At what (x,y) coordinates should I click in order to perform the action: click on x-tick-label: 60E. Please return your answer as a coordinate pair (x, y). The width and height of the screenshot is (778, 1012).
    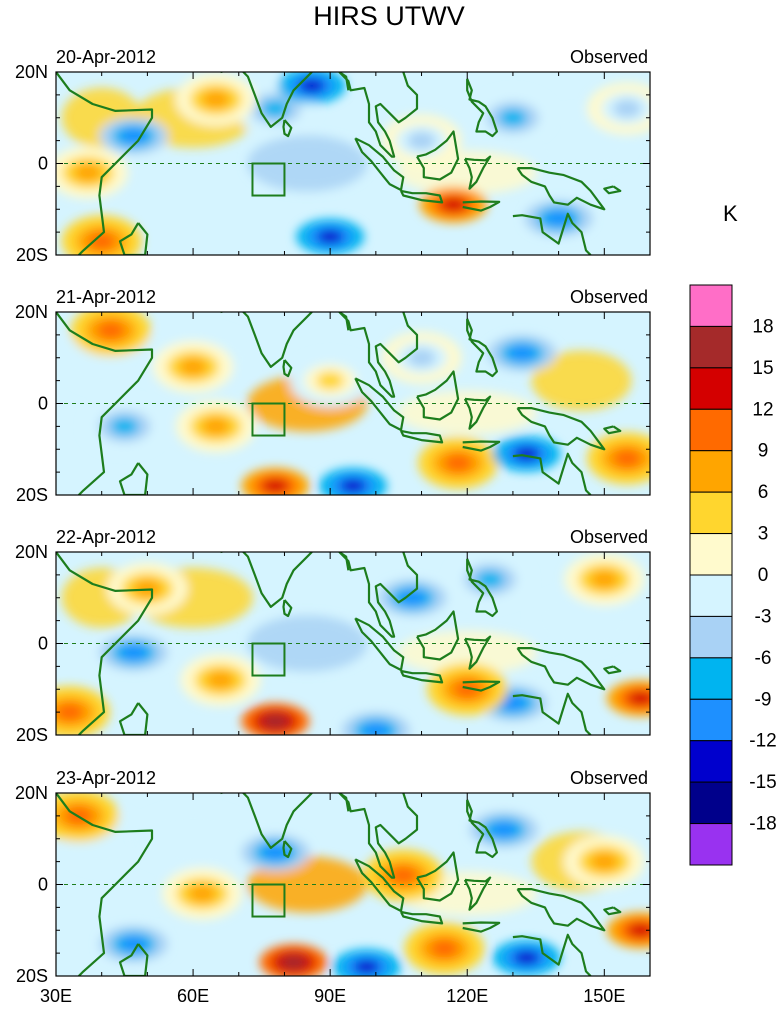
    Looking at the image, I should click on (193, 996).